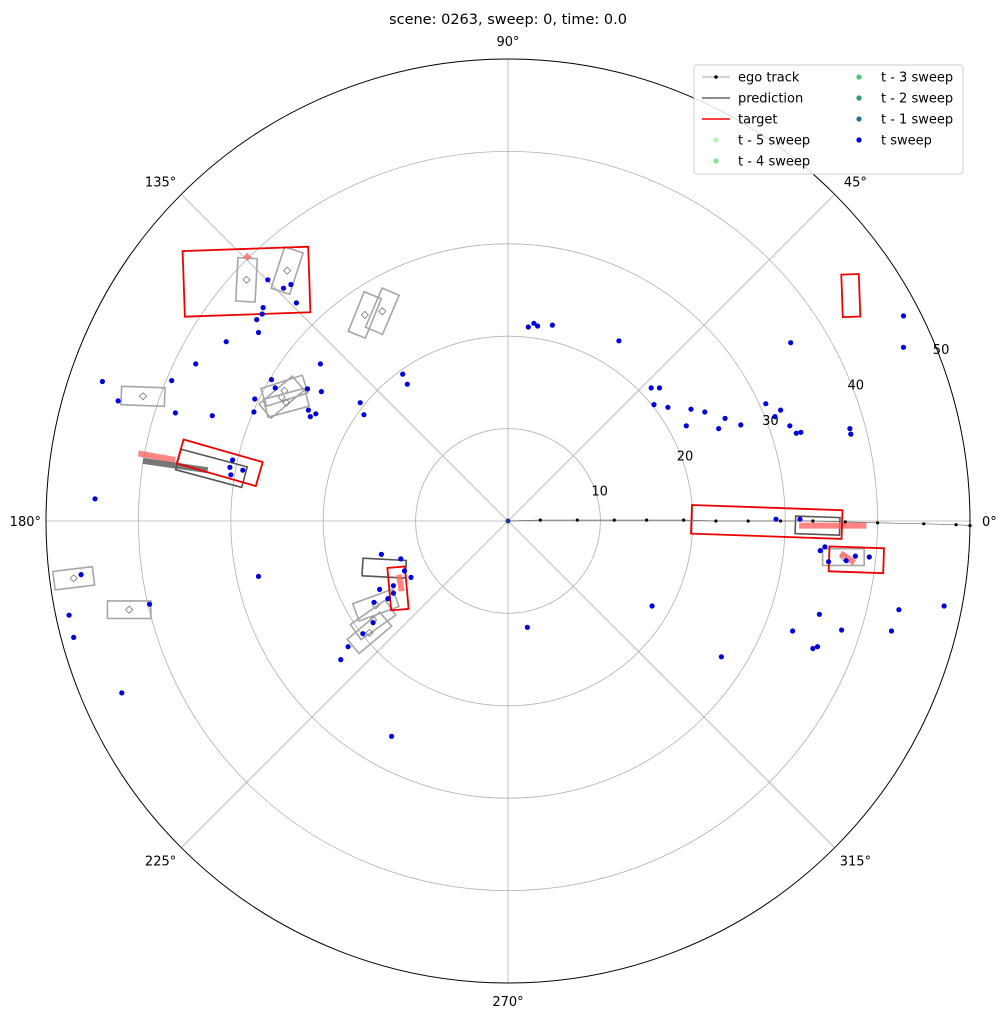 The height and width of the screenshot is (1023, 1007). What do you see at coordinates (906, 141) in the screenshot?
I see `legend-label: t sweep` at bounding box center [906, 141].